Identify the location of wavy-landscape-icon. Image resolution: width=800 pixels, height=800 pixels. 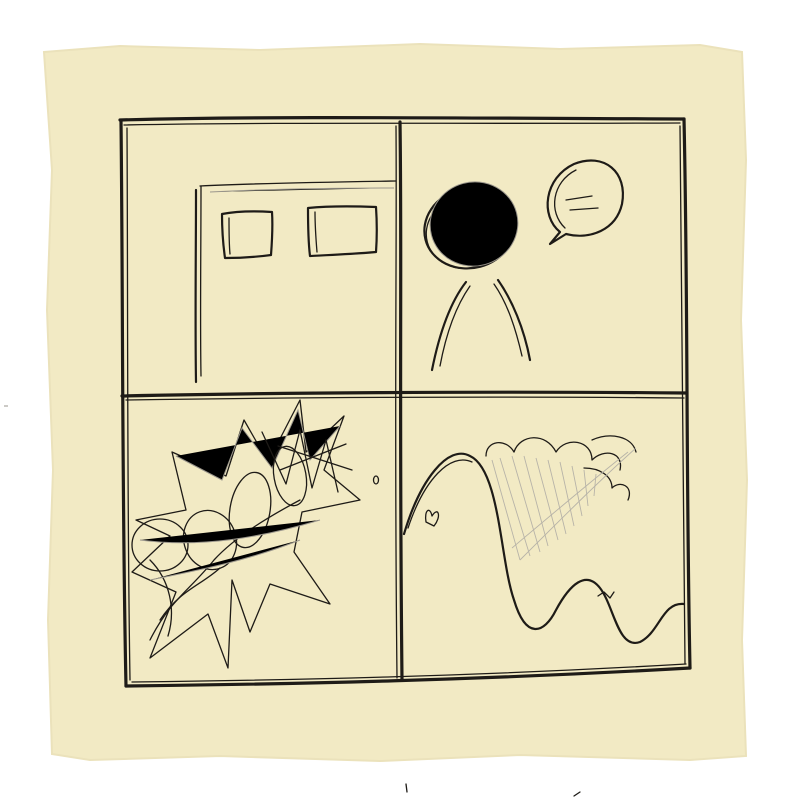
(544, 540).